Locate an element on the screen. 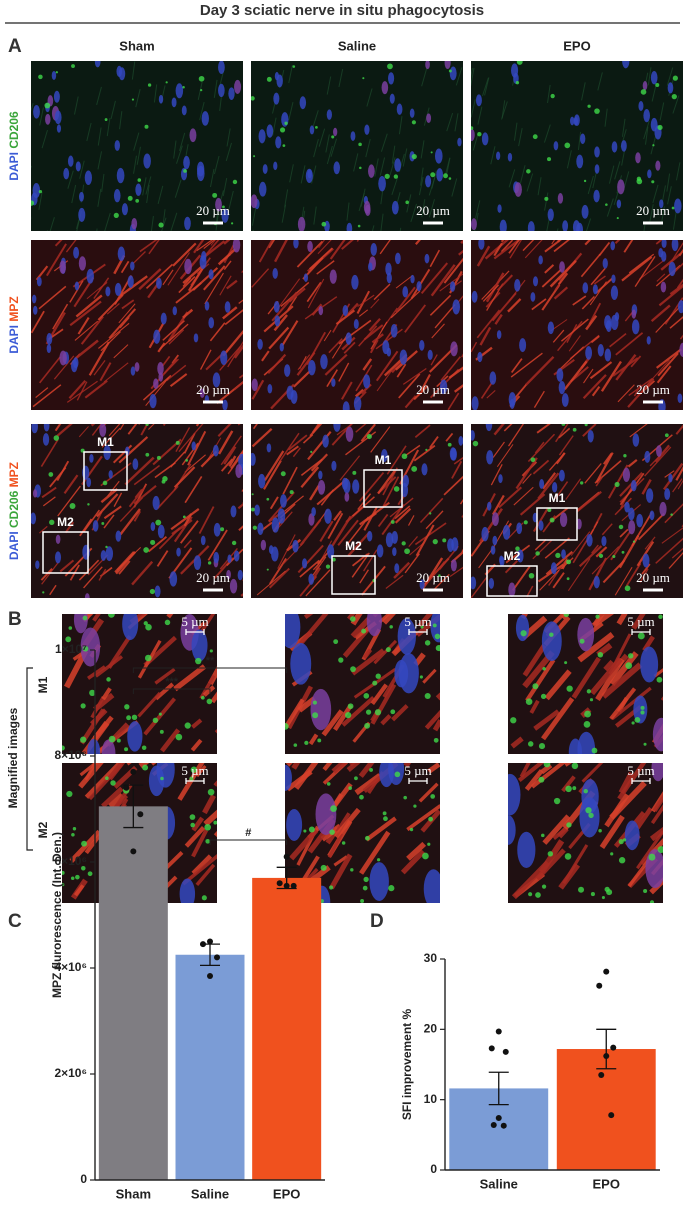 This screenshot has width=685, height=1217. bar is located at coordinates (287, 1028).